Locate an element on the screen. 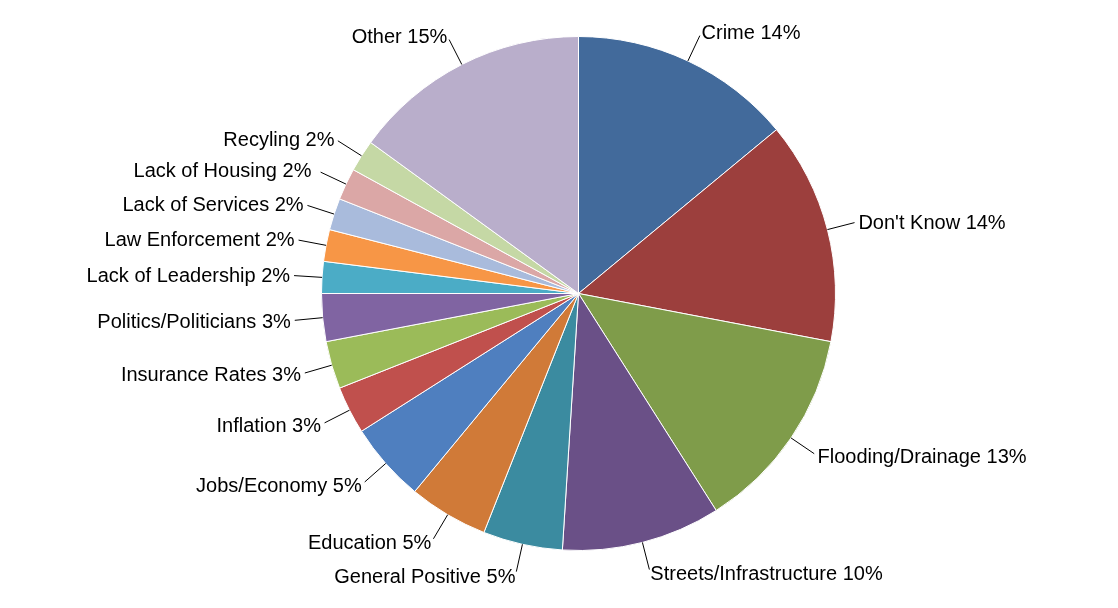 This screenshot has width=1118, height=608. slice-label: Flooding/Drainage 13% is located at coordinates (922, 455).